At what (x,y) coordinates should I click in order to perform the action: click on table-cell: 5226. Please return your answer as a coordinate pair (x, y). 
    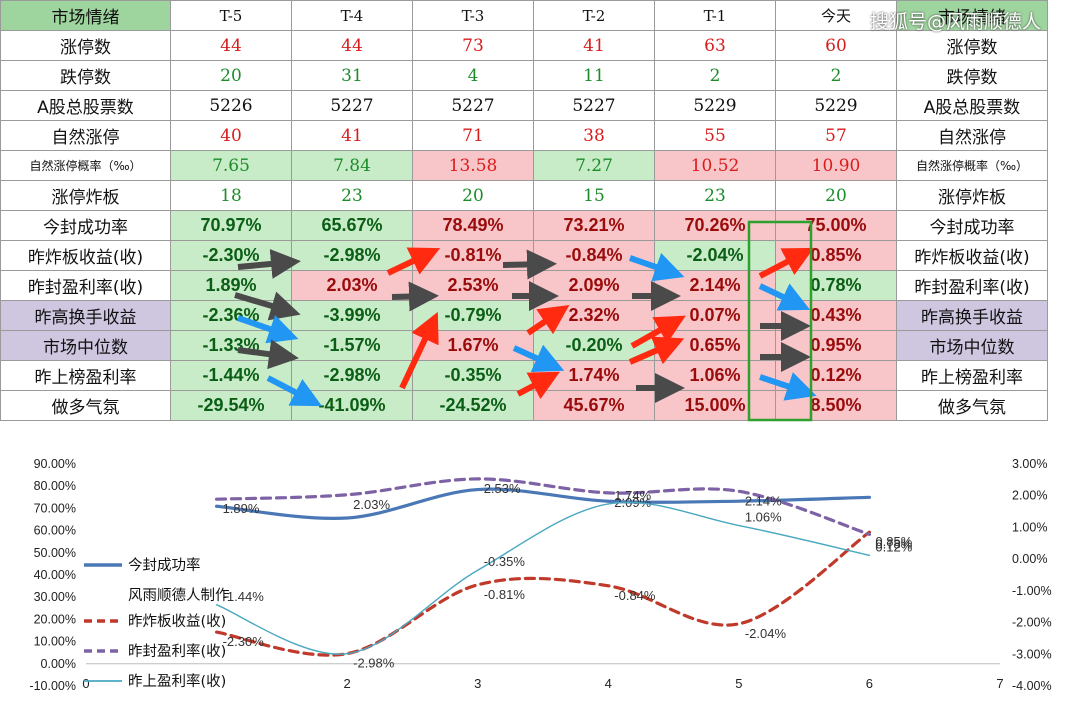
    Looking at the image, I should click on (231, 105).